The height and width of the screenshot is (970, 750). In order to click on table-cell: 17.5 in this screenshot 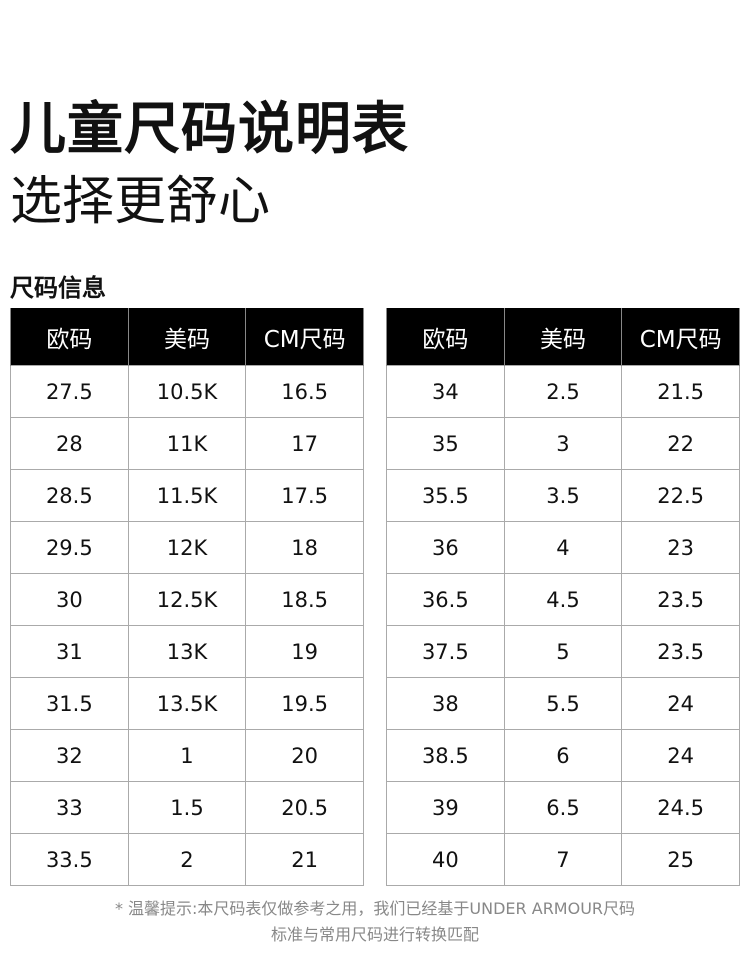, I will do `click(304, 495)`.